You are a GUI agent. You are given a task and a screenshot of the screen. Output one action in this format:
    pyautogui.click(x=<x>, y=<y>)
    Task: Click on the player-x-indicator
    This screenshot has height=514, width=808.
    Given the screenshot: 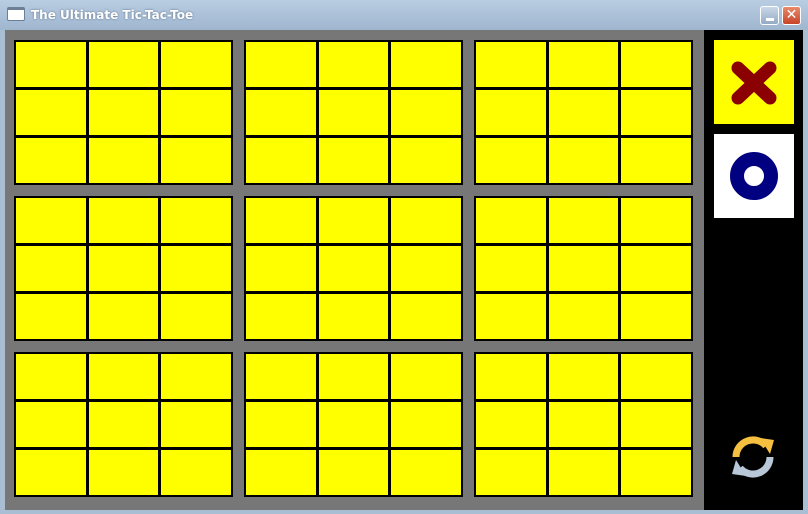 What is the action you would take?
    pyautogui.click(x=754, y=82)
    